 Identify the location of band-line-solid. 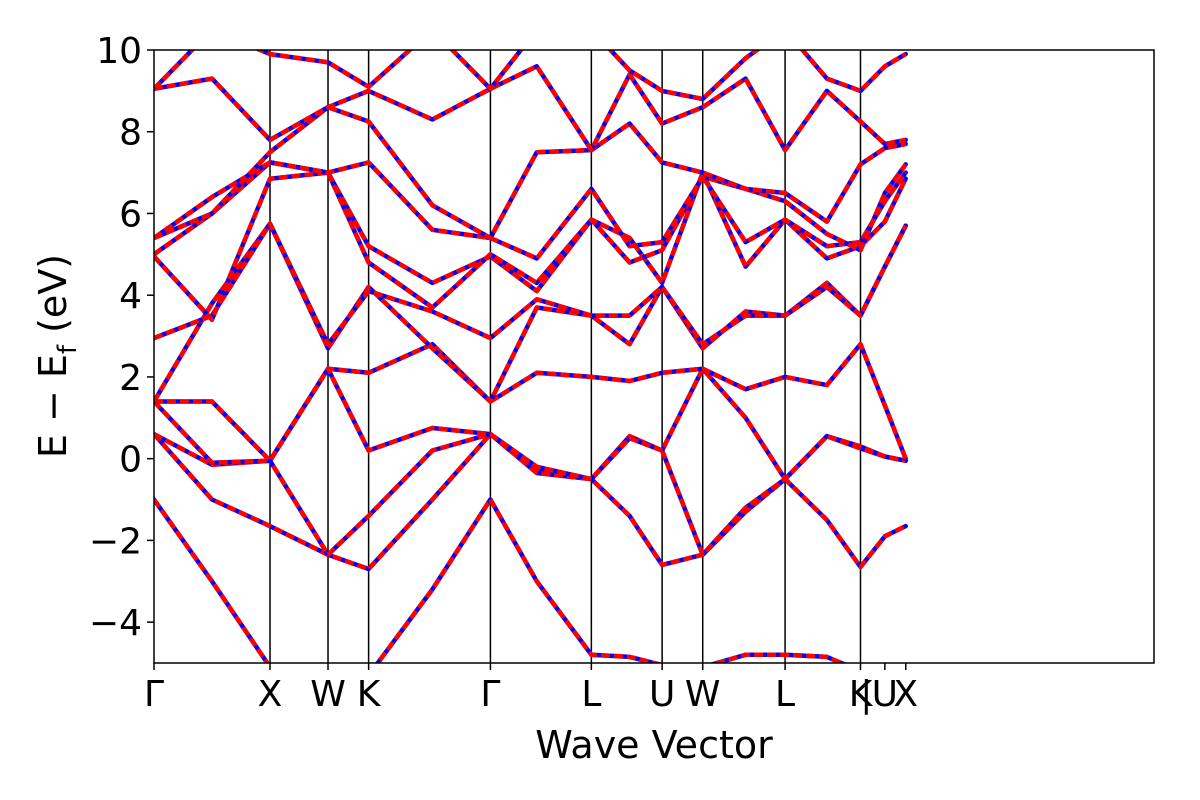
(531, 402).